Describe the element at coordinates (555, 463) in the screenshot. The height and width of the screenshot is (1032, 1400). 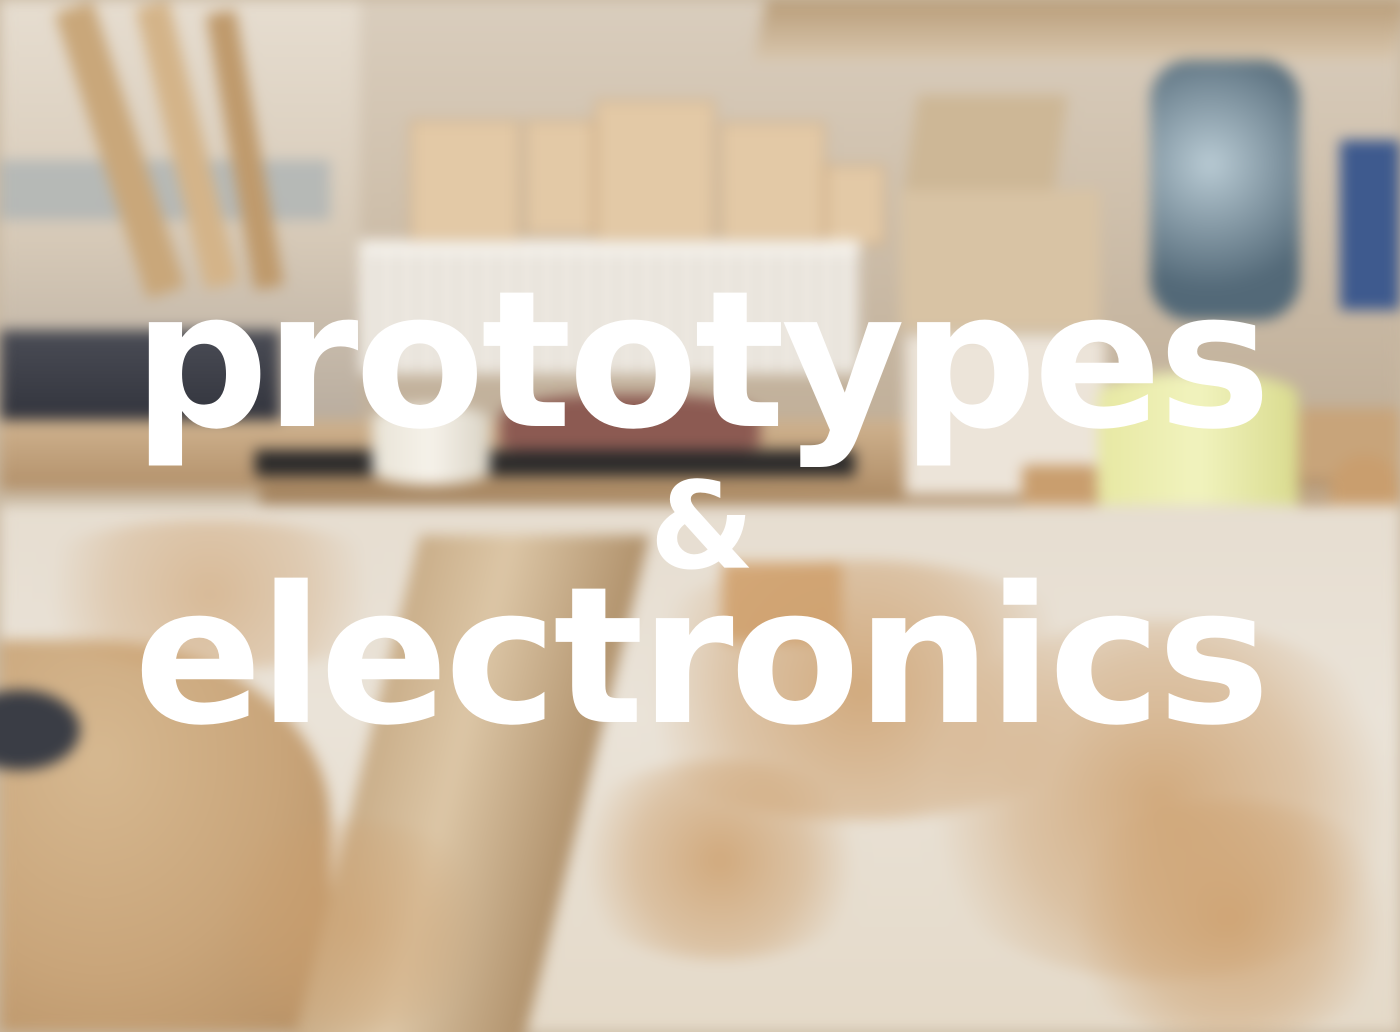
I see `metal-rail` at that location.